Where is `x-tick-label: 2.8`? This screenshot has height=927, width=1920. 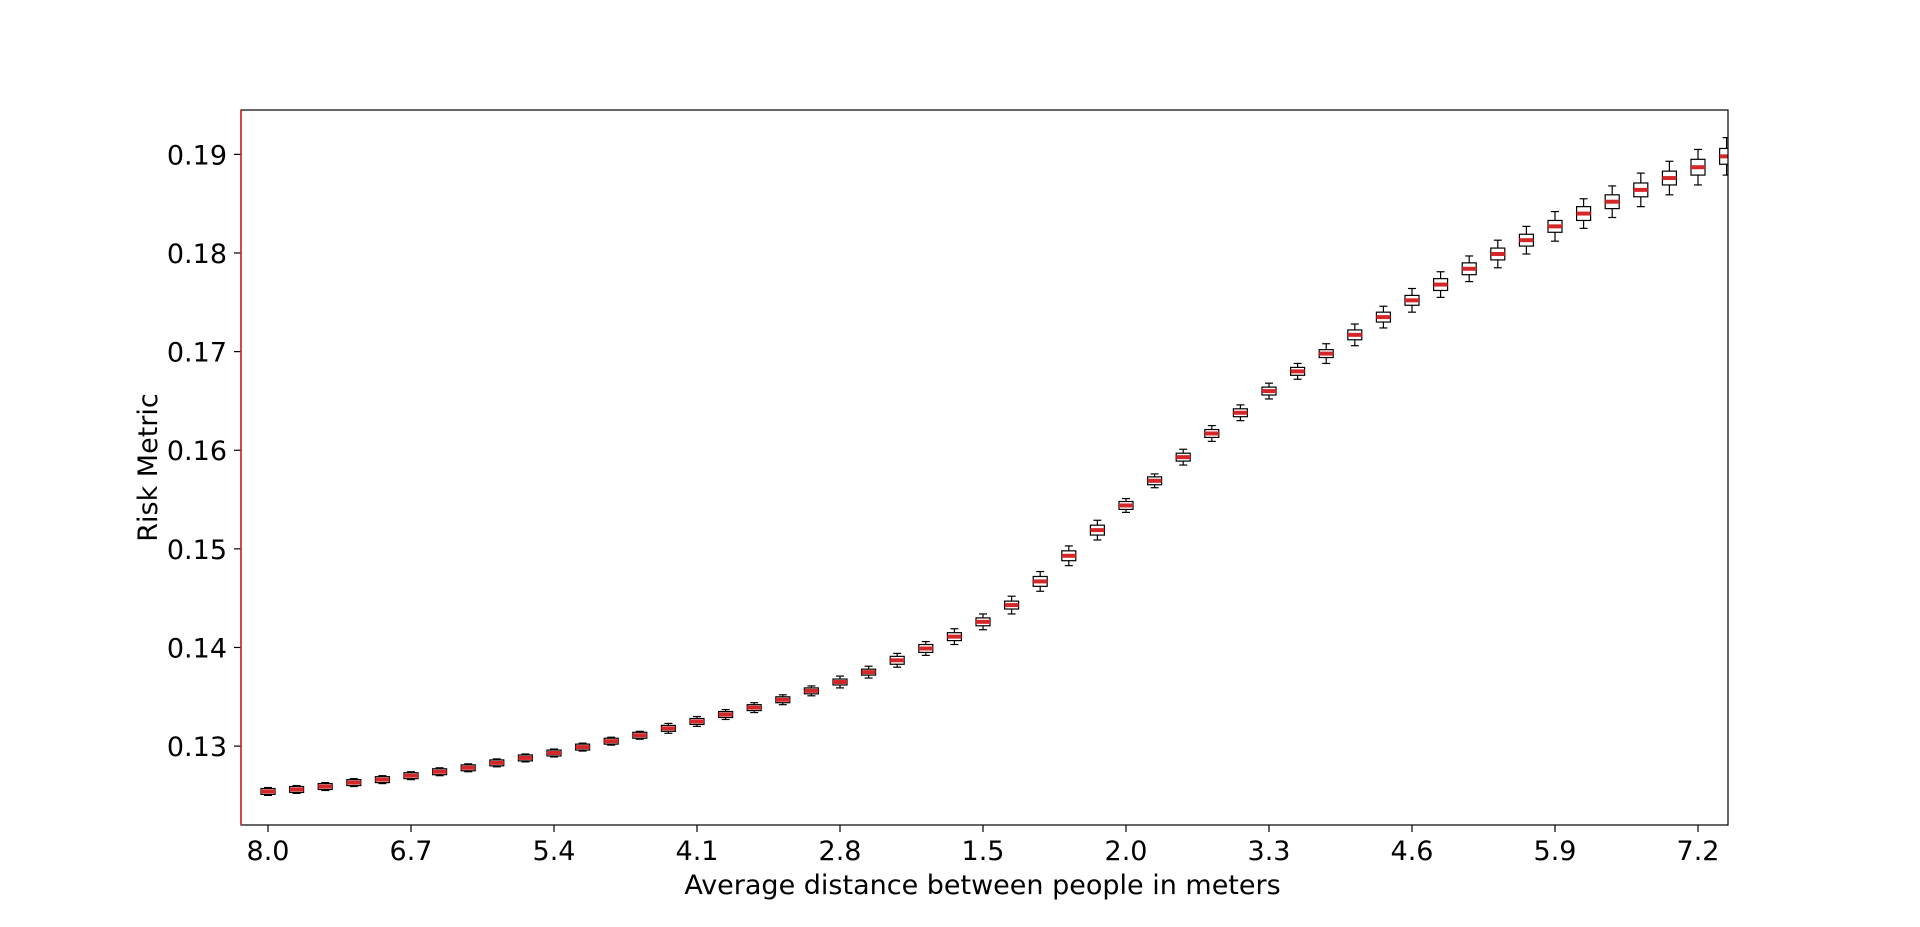 x-tick-label: 2.8 is located at coordinates (840, 851).